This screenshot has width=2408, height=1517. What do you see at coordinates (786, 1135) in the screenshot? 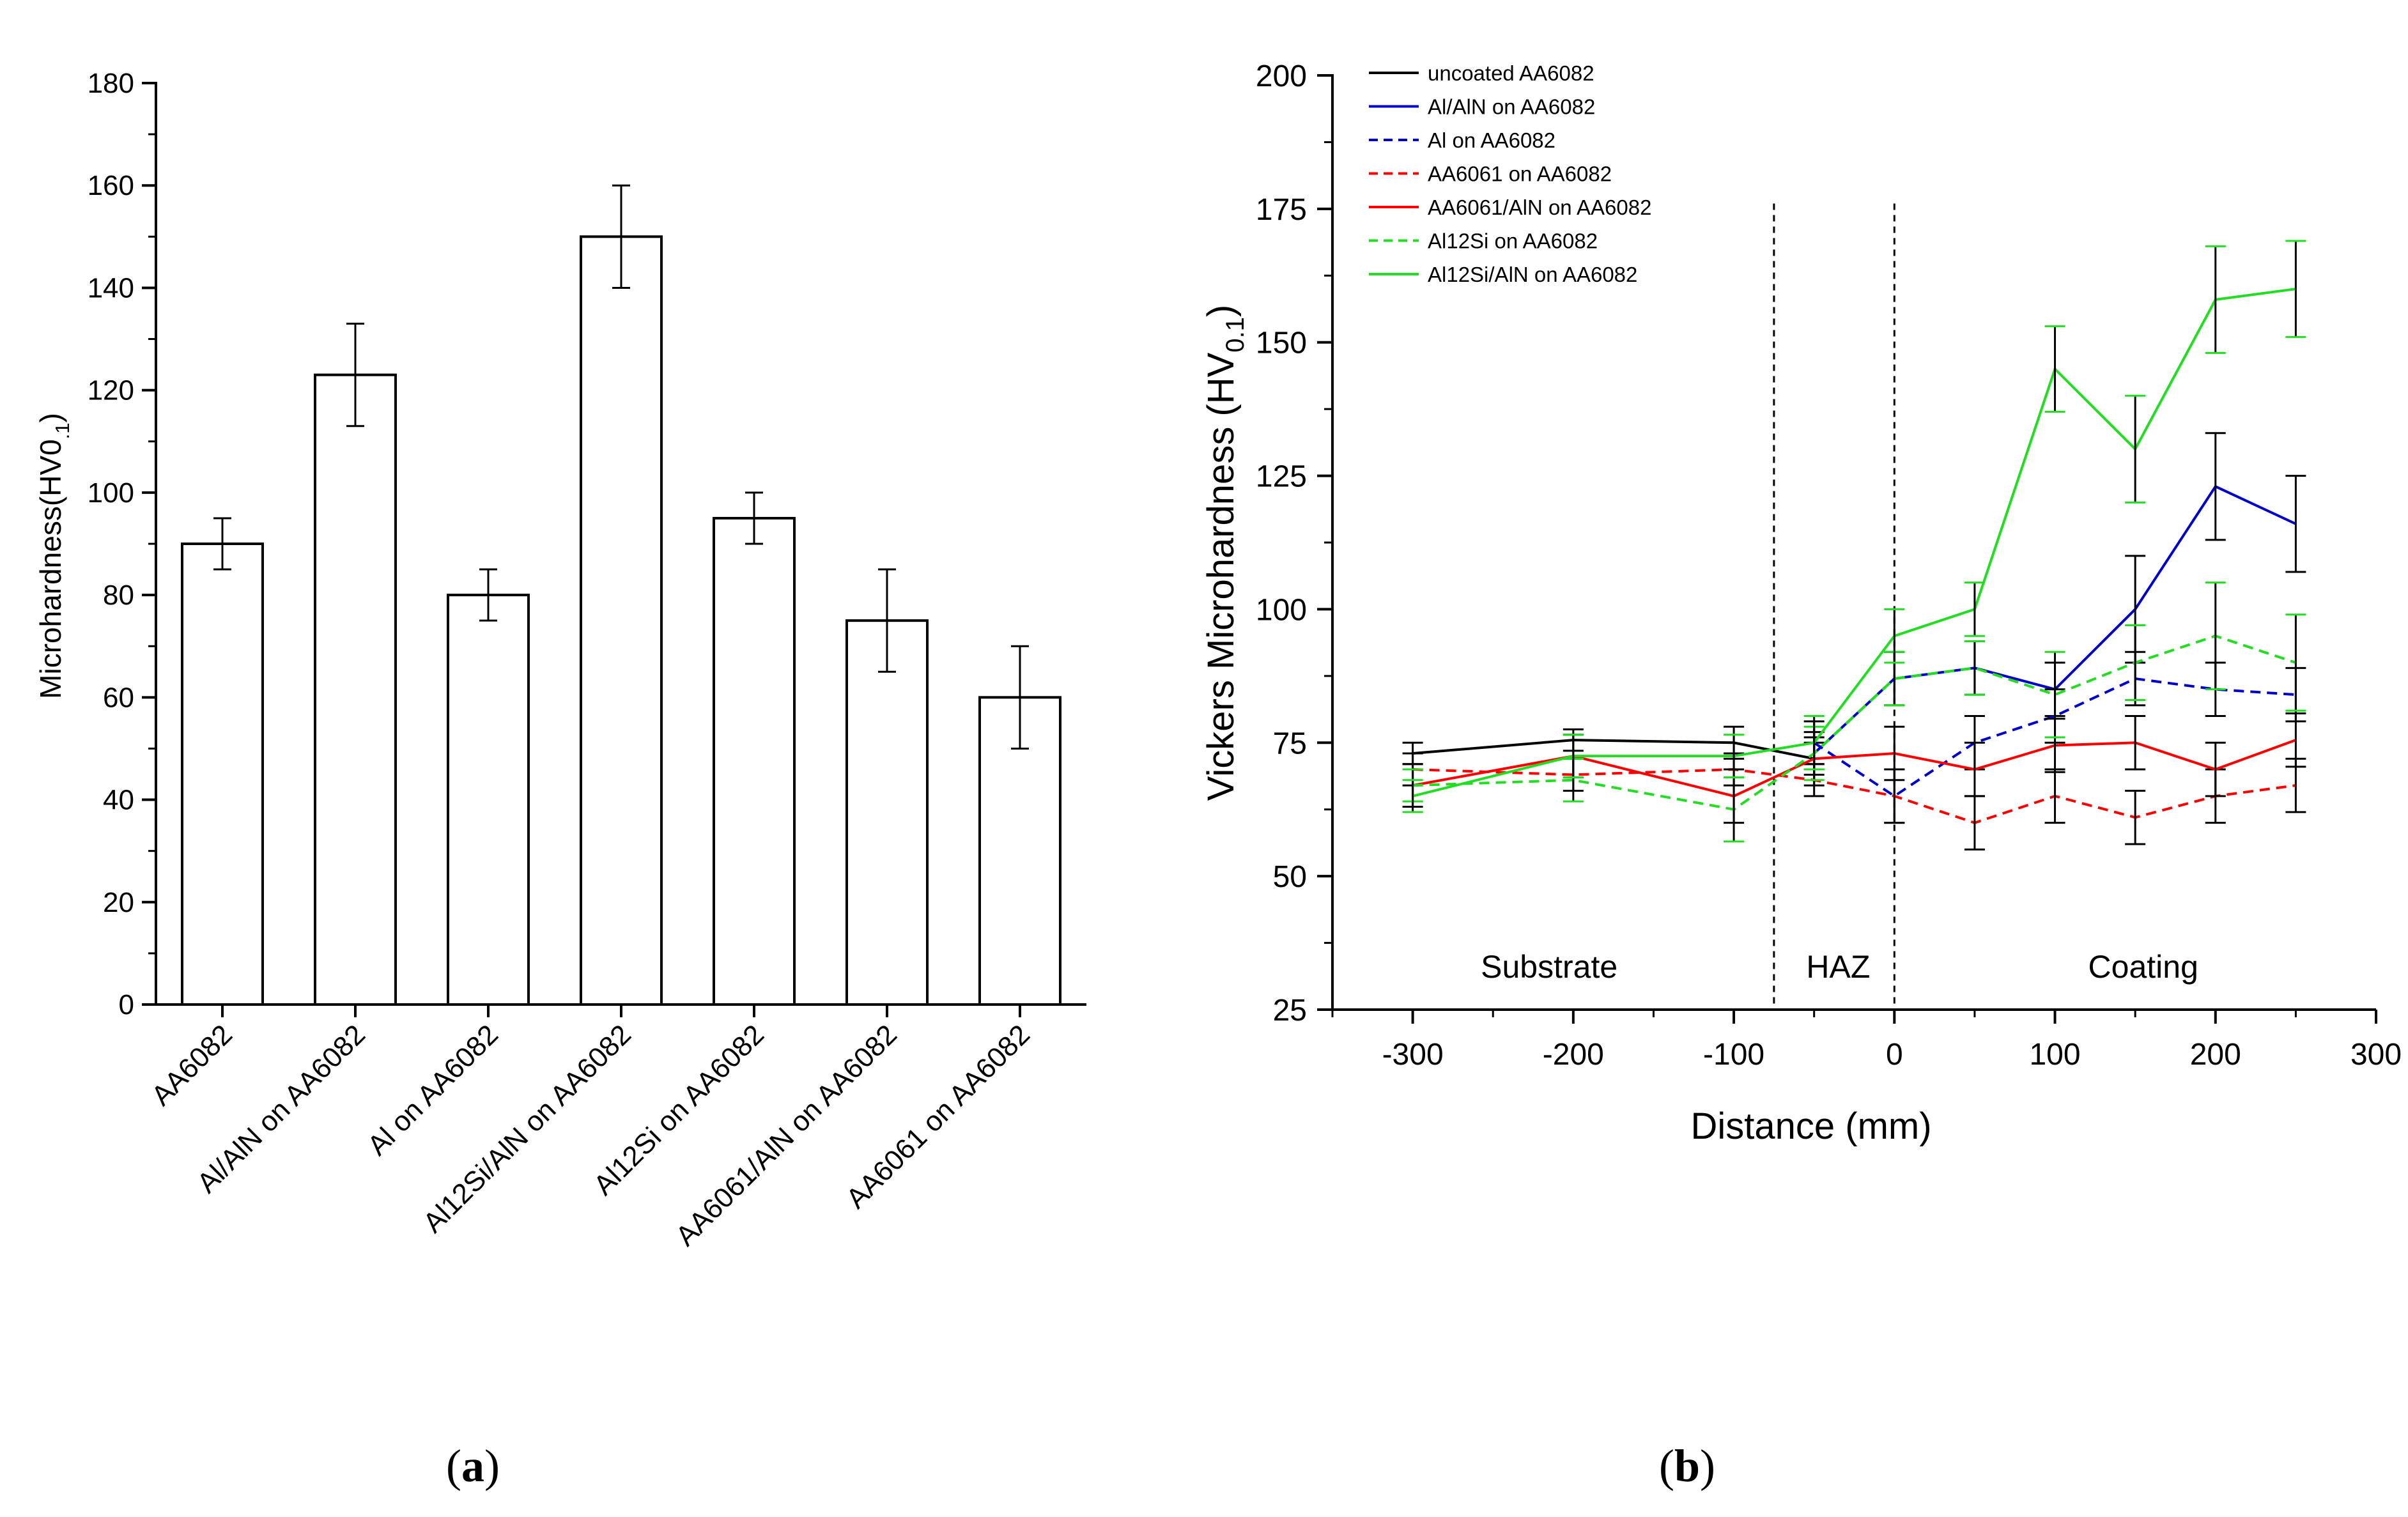
I see `x-tick-label: AA6061/AlN on AA6082` at bounding box center [786, 1135].